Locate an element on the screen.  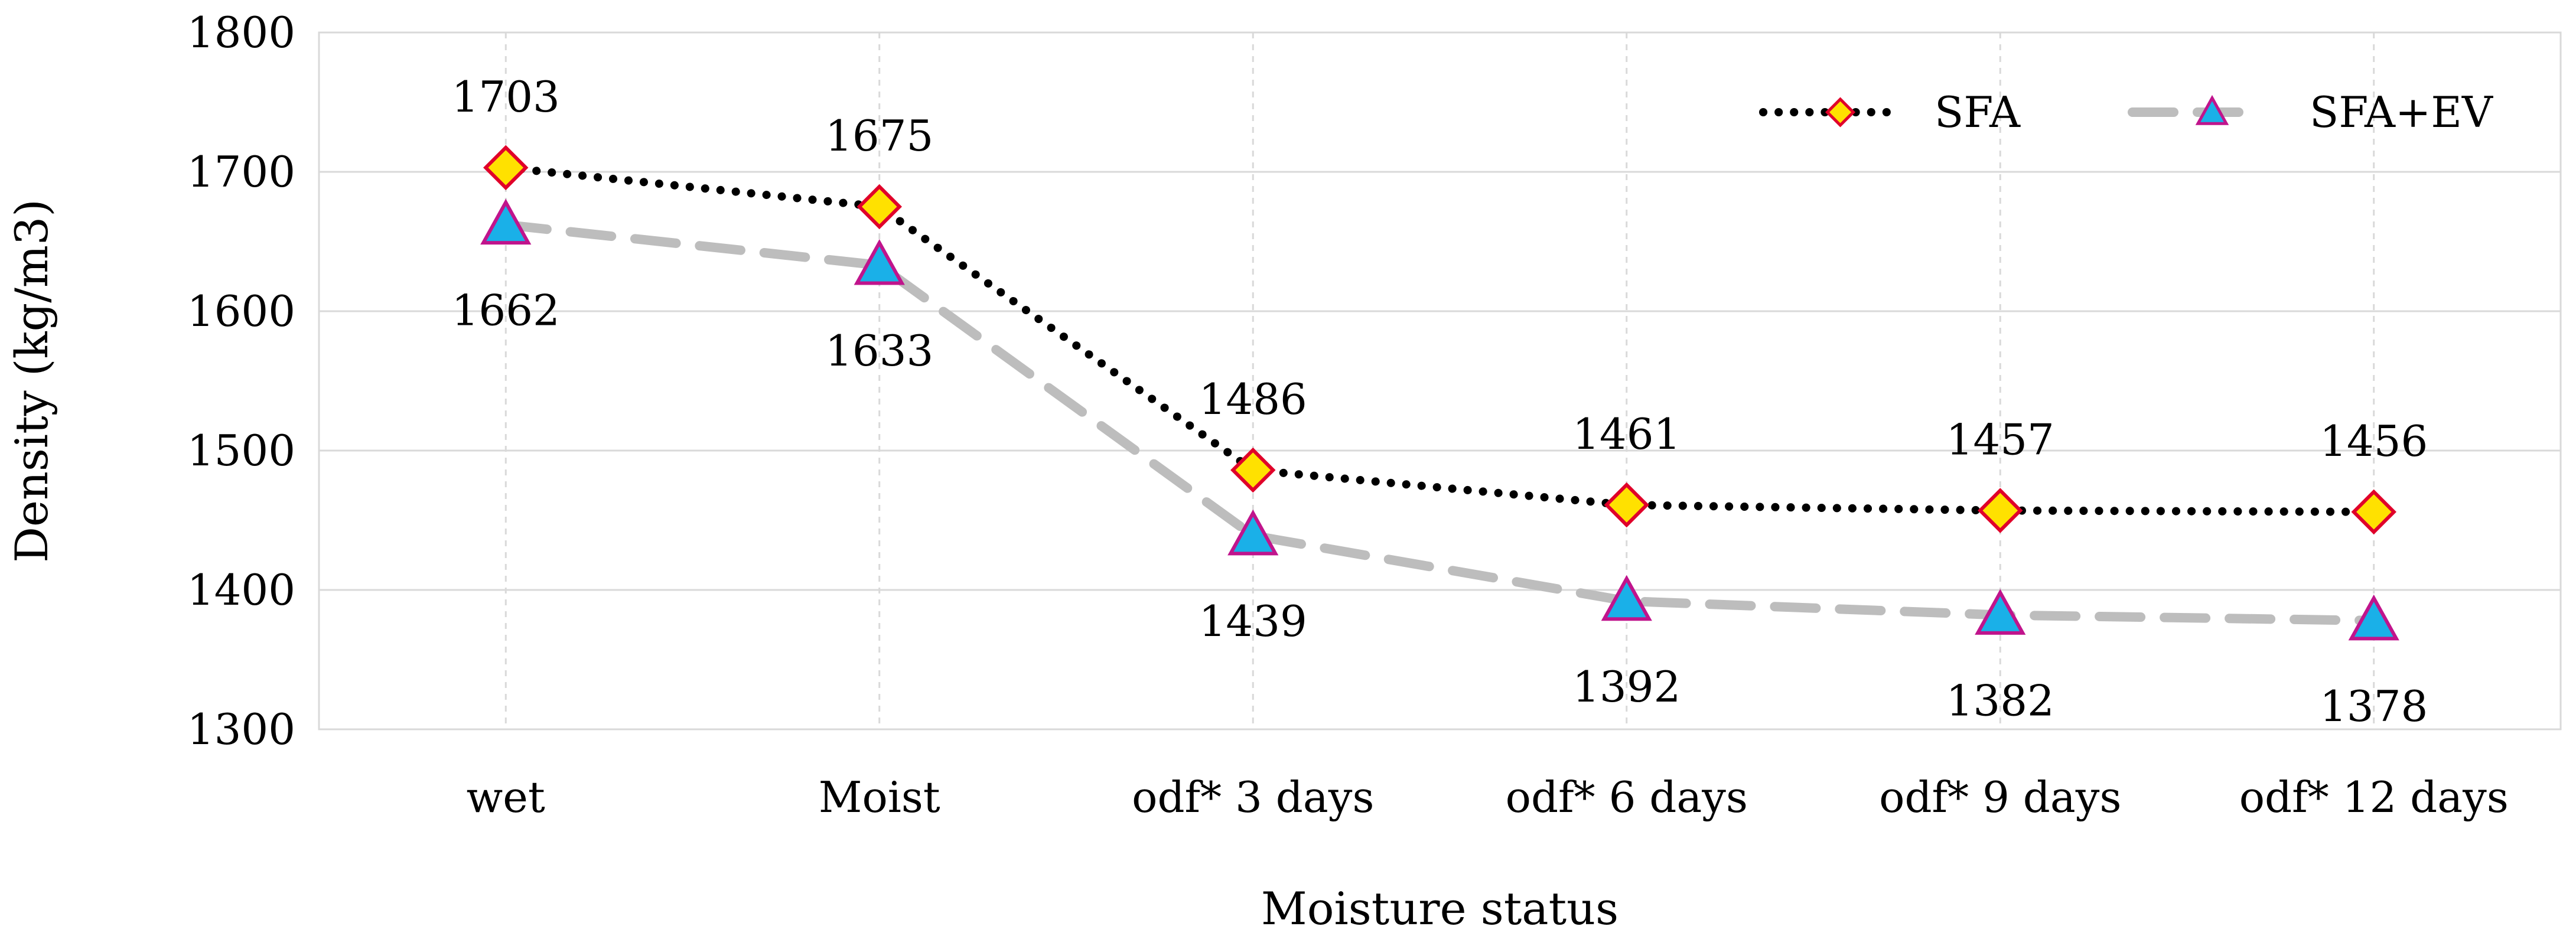
x-tick-label: wet is located at coordinates (506, 797).